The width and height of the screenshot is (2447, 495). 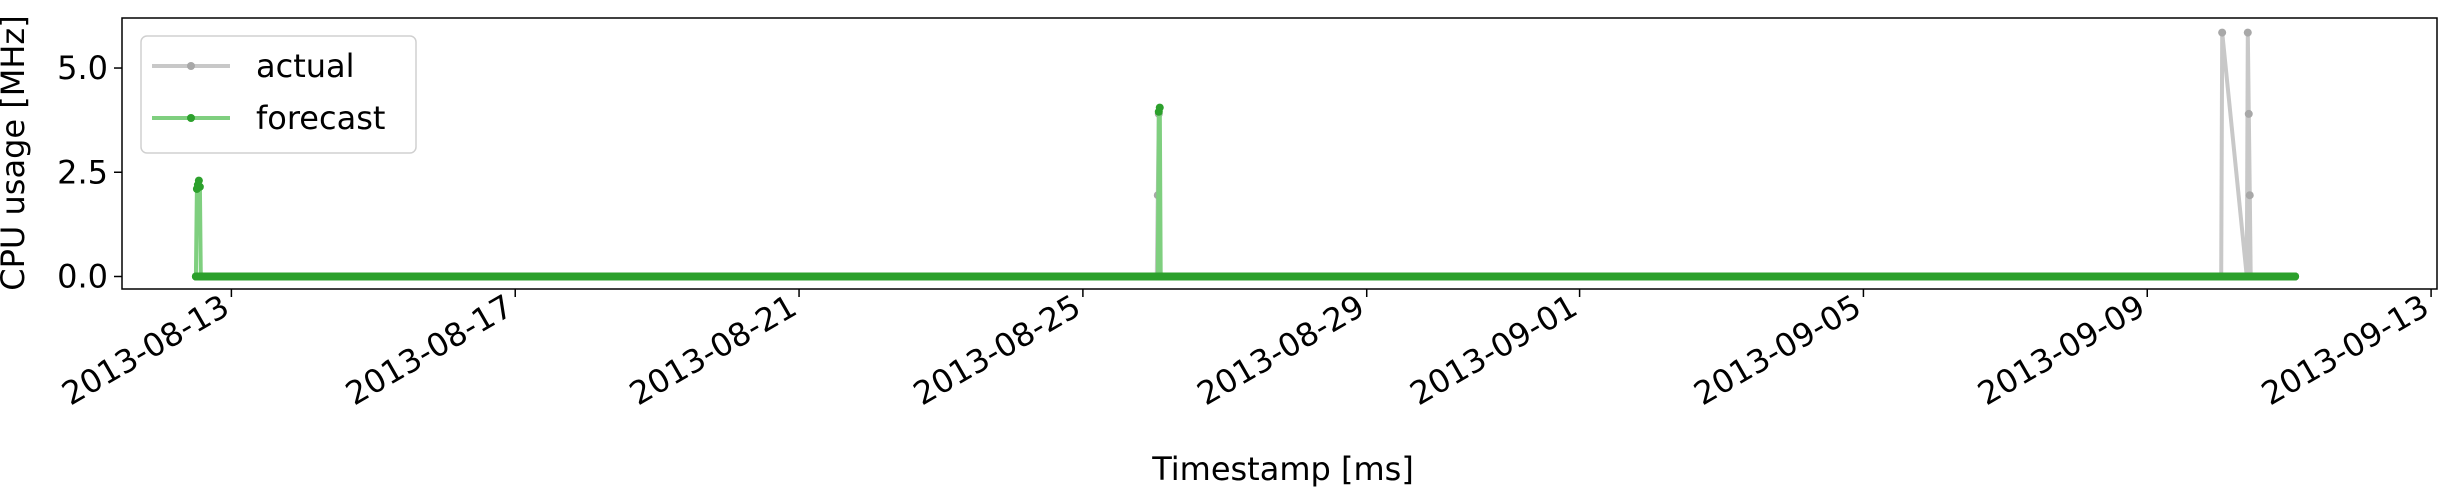 I want to click on x-tick-label: 2013-08-25, so click(x=997, y=350).